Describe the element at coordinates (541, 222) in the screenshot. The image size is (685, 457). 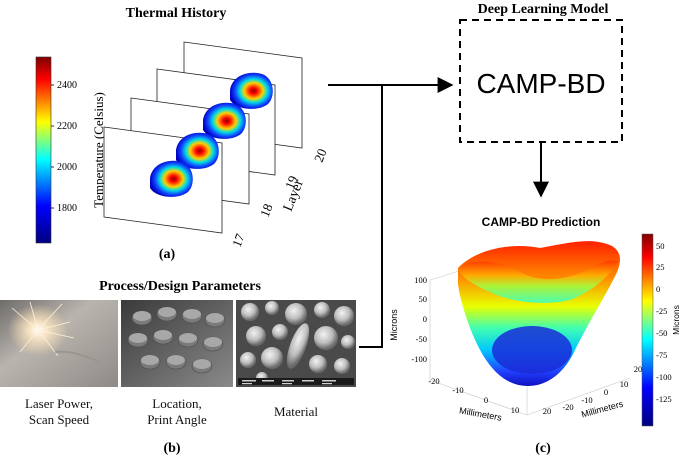
I see `prediction-title: CAMP-BD Prediction` at that location.